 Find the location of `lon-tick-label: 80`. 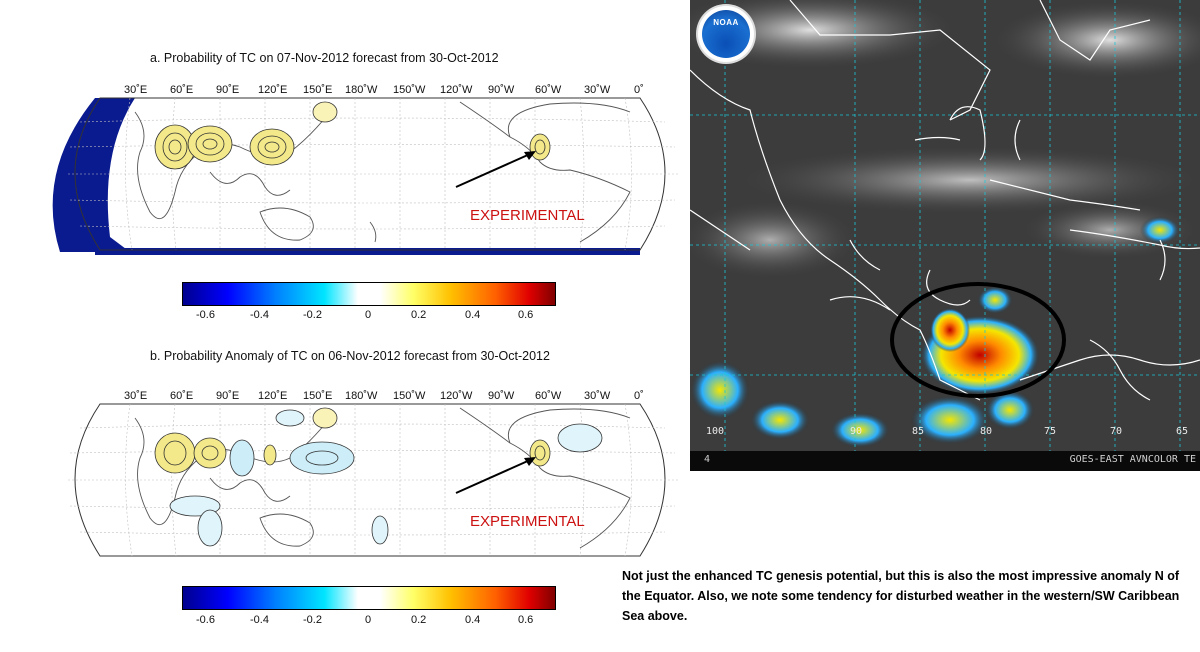

lon-tick-label: 80 is located at coordinates (986, 431).